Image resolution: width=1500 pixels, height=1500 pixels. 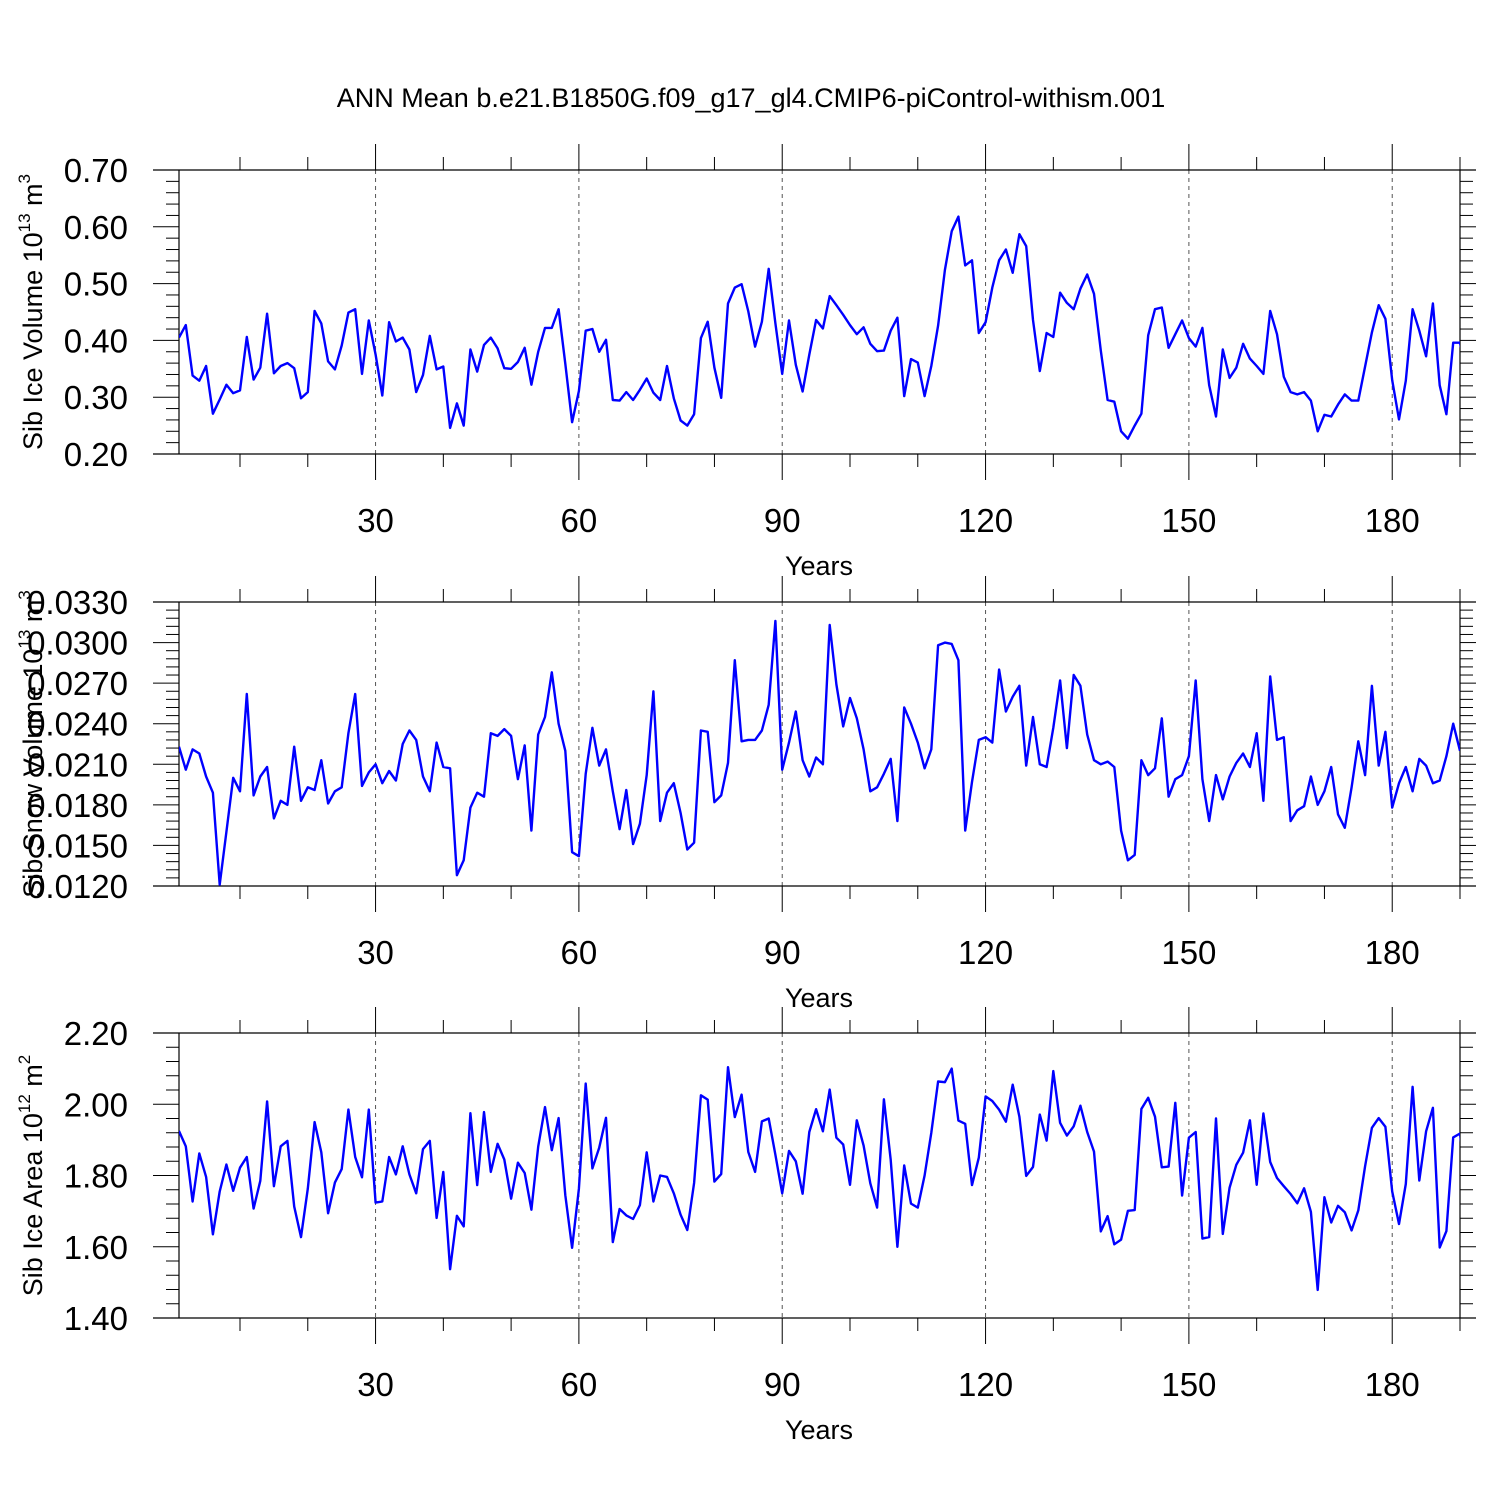 I want to click on y-tick-label: 0.0270, so click(x=77, y=683).